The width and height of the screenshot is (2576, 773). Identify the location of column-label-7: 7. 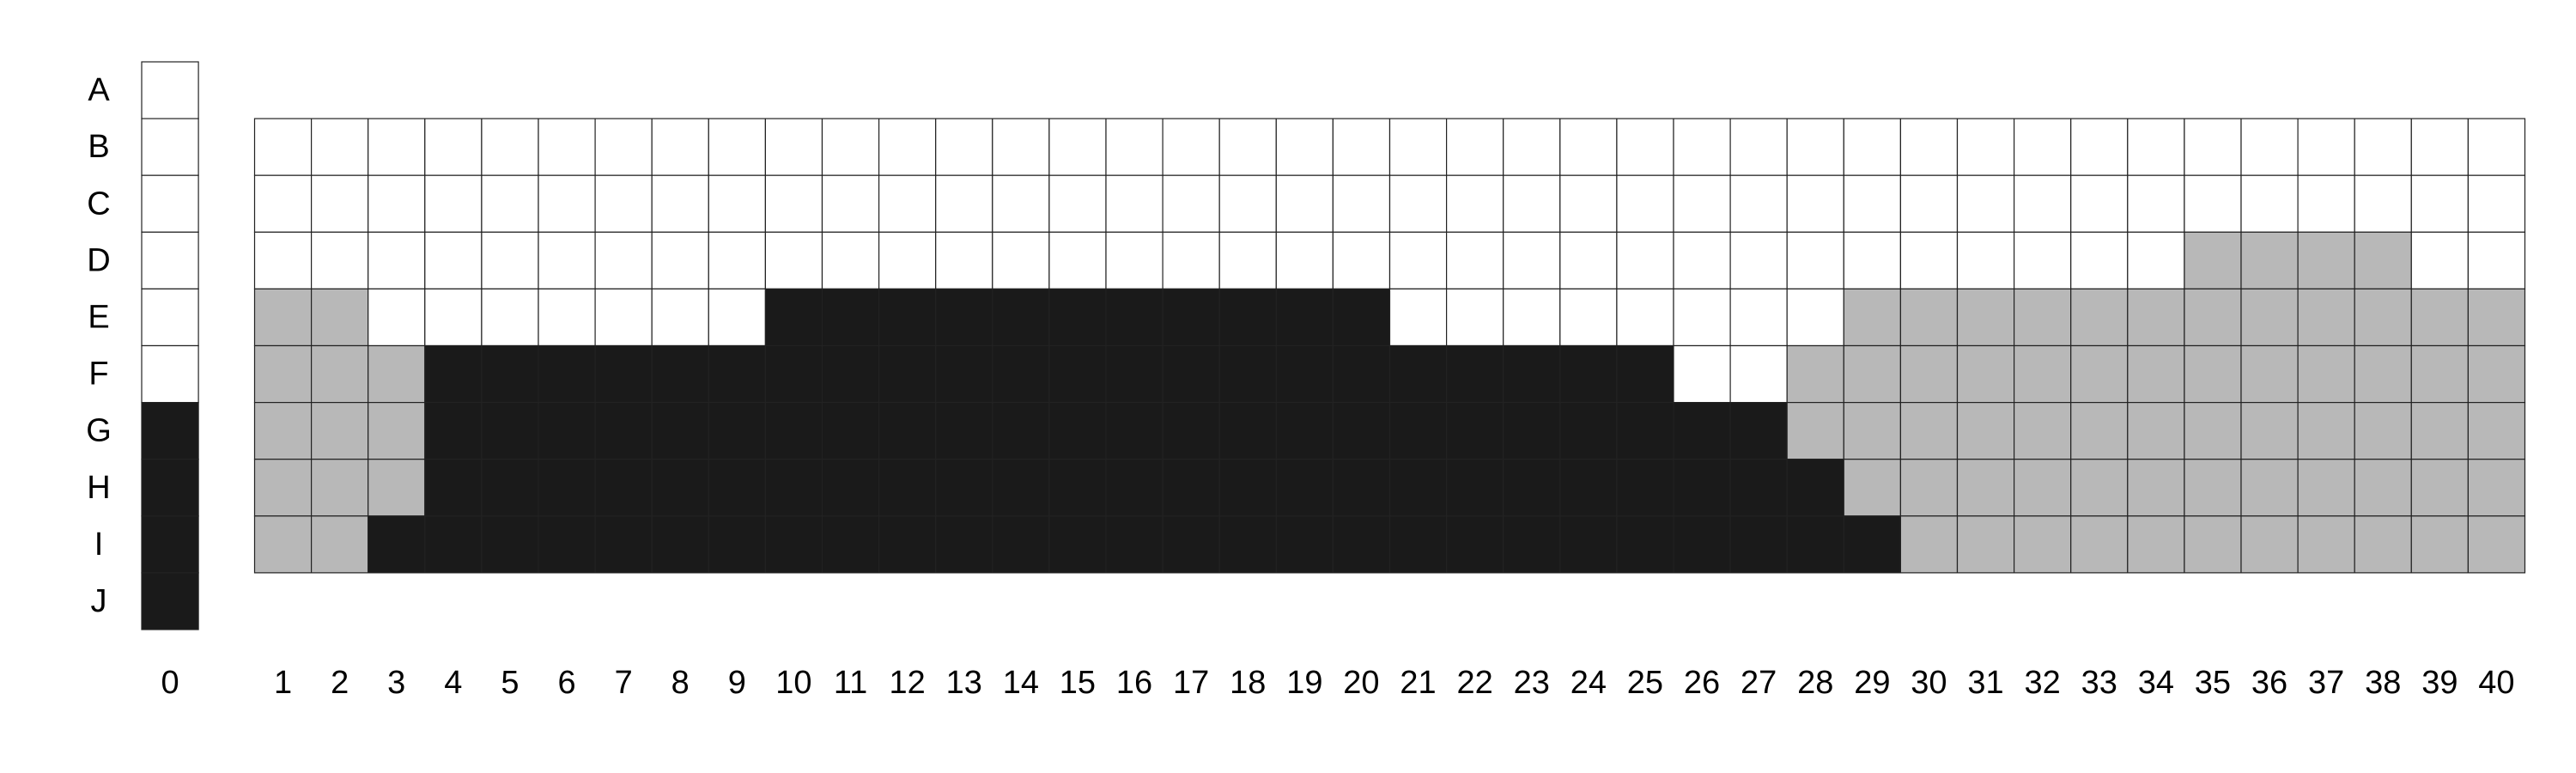
(624, 683).